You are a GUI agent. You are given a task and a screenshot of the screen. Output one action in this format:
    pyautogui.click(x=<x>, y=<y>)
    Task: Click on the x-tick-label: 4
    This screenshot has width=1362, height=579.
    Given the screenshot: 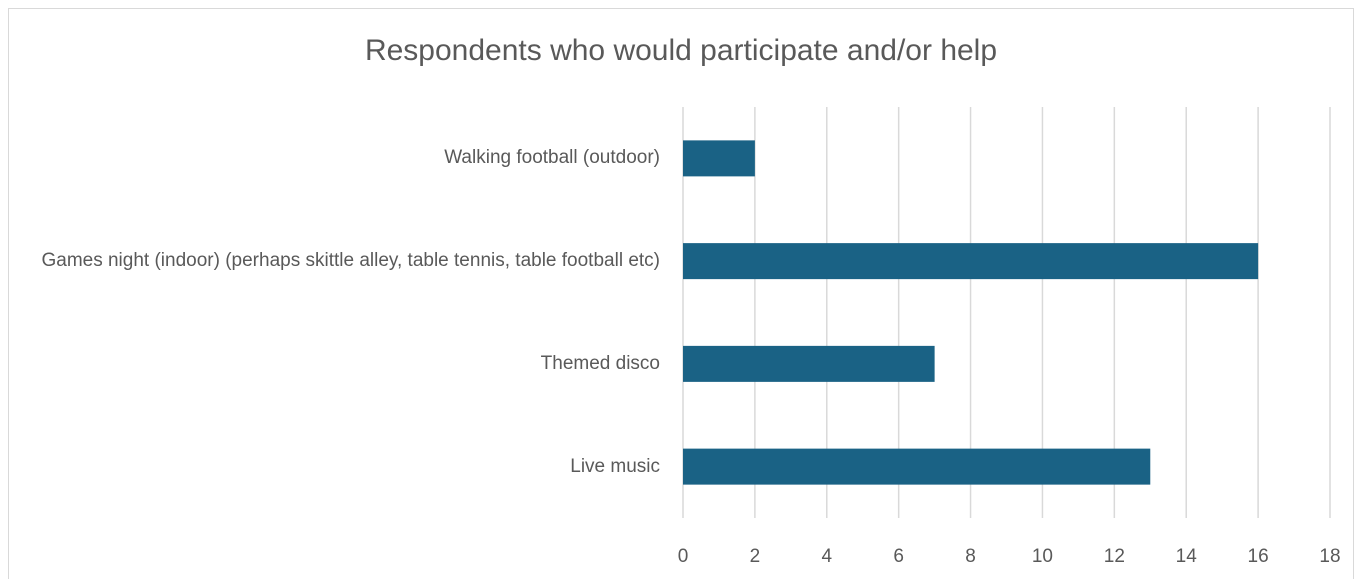 What is the action you would take?
    pyautogui.click(x=826, y=556)
    